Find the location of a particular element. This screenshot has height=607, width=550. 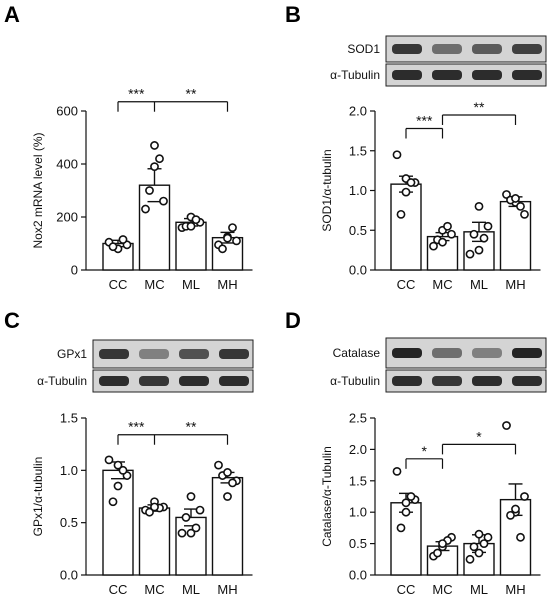

blot-label: SOD1 is located at coordinates (363, 49).